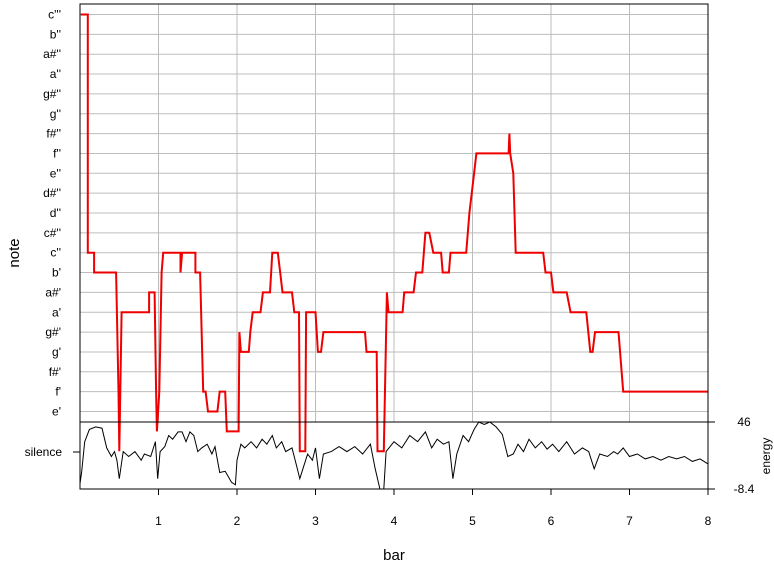 This screenshot has height=571, width=774. I want to click on y-tick-label: g'', so click(55, 114).